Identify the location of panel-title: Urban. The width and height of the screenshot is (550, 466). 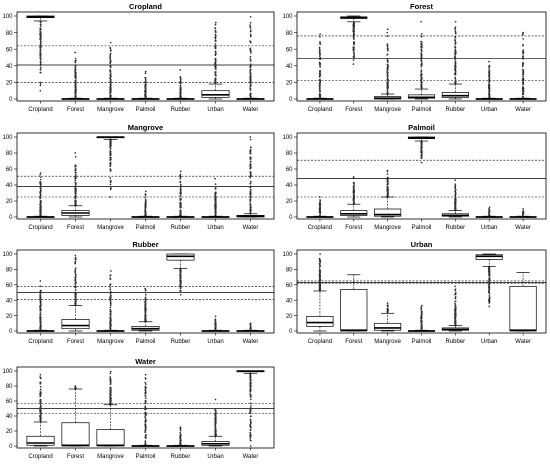
(422, 244).